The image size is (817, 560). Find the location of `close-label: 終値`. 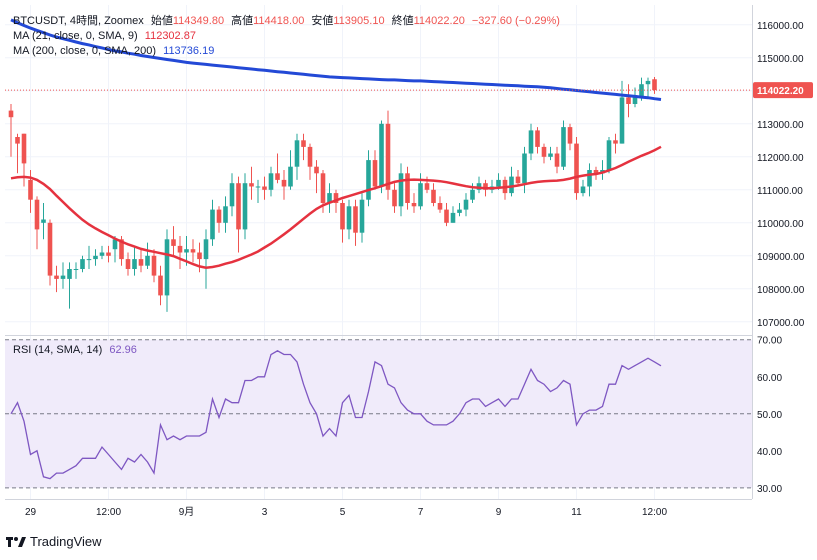

close-label: 終値 is located at coordinates (402, 21).